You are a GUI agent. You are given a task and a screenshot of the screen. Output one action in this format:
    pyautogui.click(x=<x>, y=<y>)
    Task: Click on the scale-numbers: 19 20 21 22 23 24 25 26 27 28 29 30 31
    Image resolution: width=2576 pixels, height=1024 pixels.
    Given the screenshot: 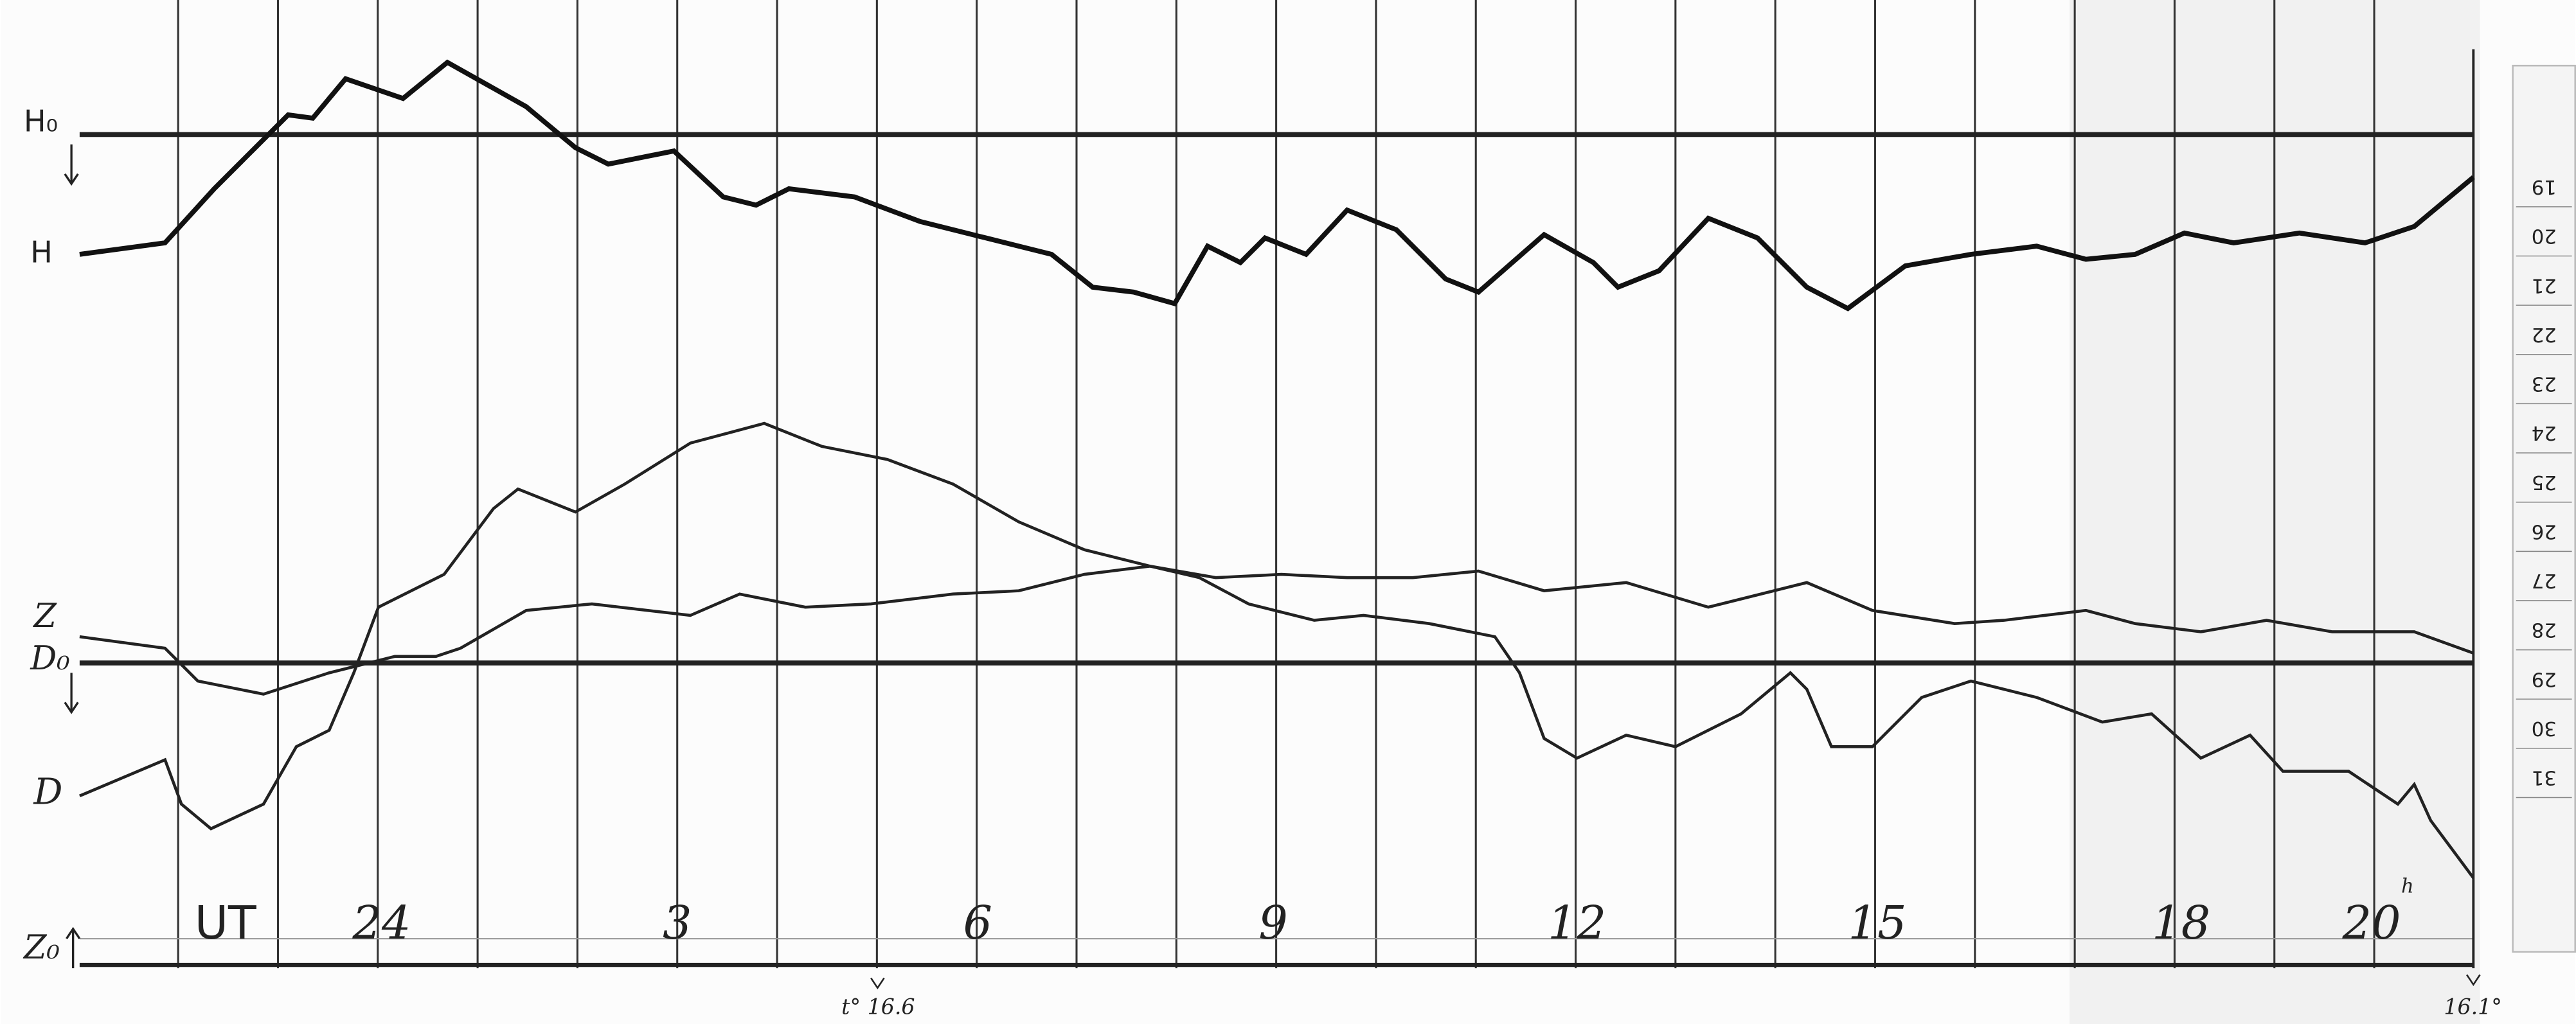 What is the action you would take?
    pyautogui.click(x=2544, y=487)
    